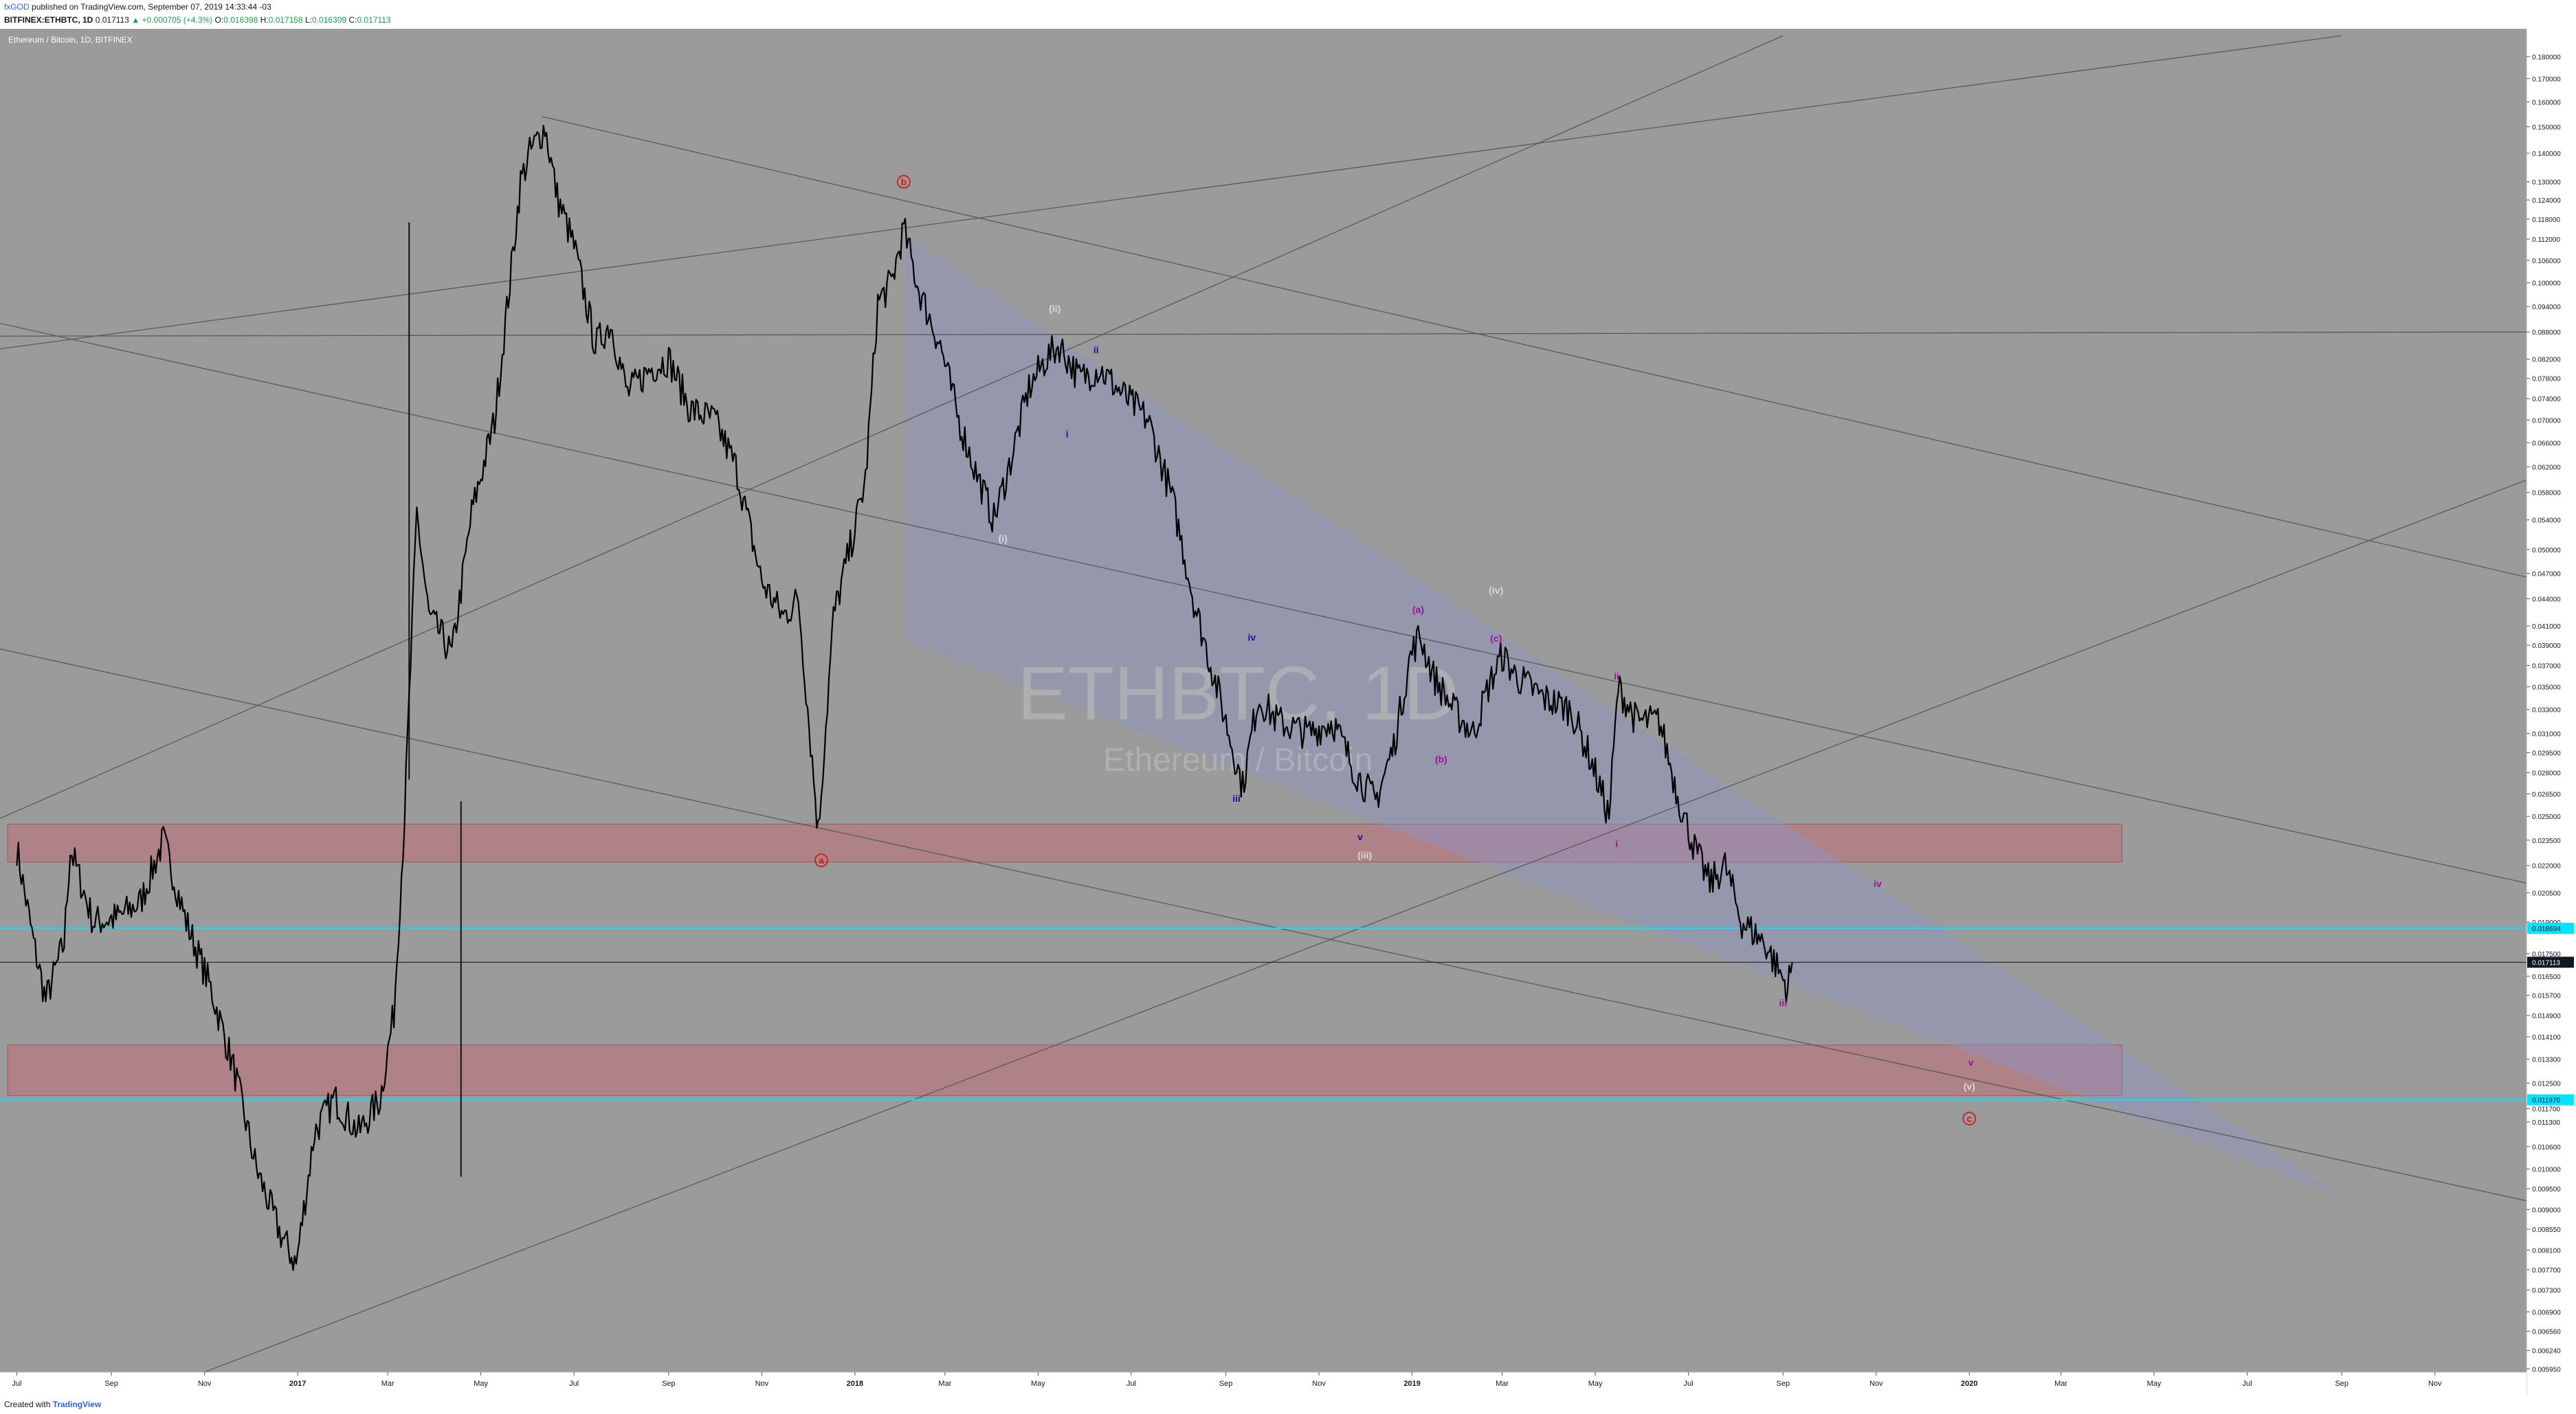 The height and width of the screenshot is (1414, 2576). Describe the element at coordinates (17, 7) in the screenshot. I see `author-link: fxGOD` at that location.